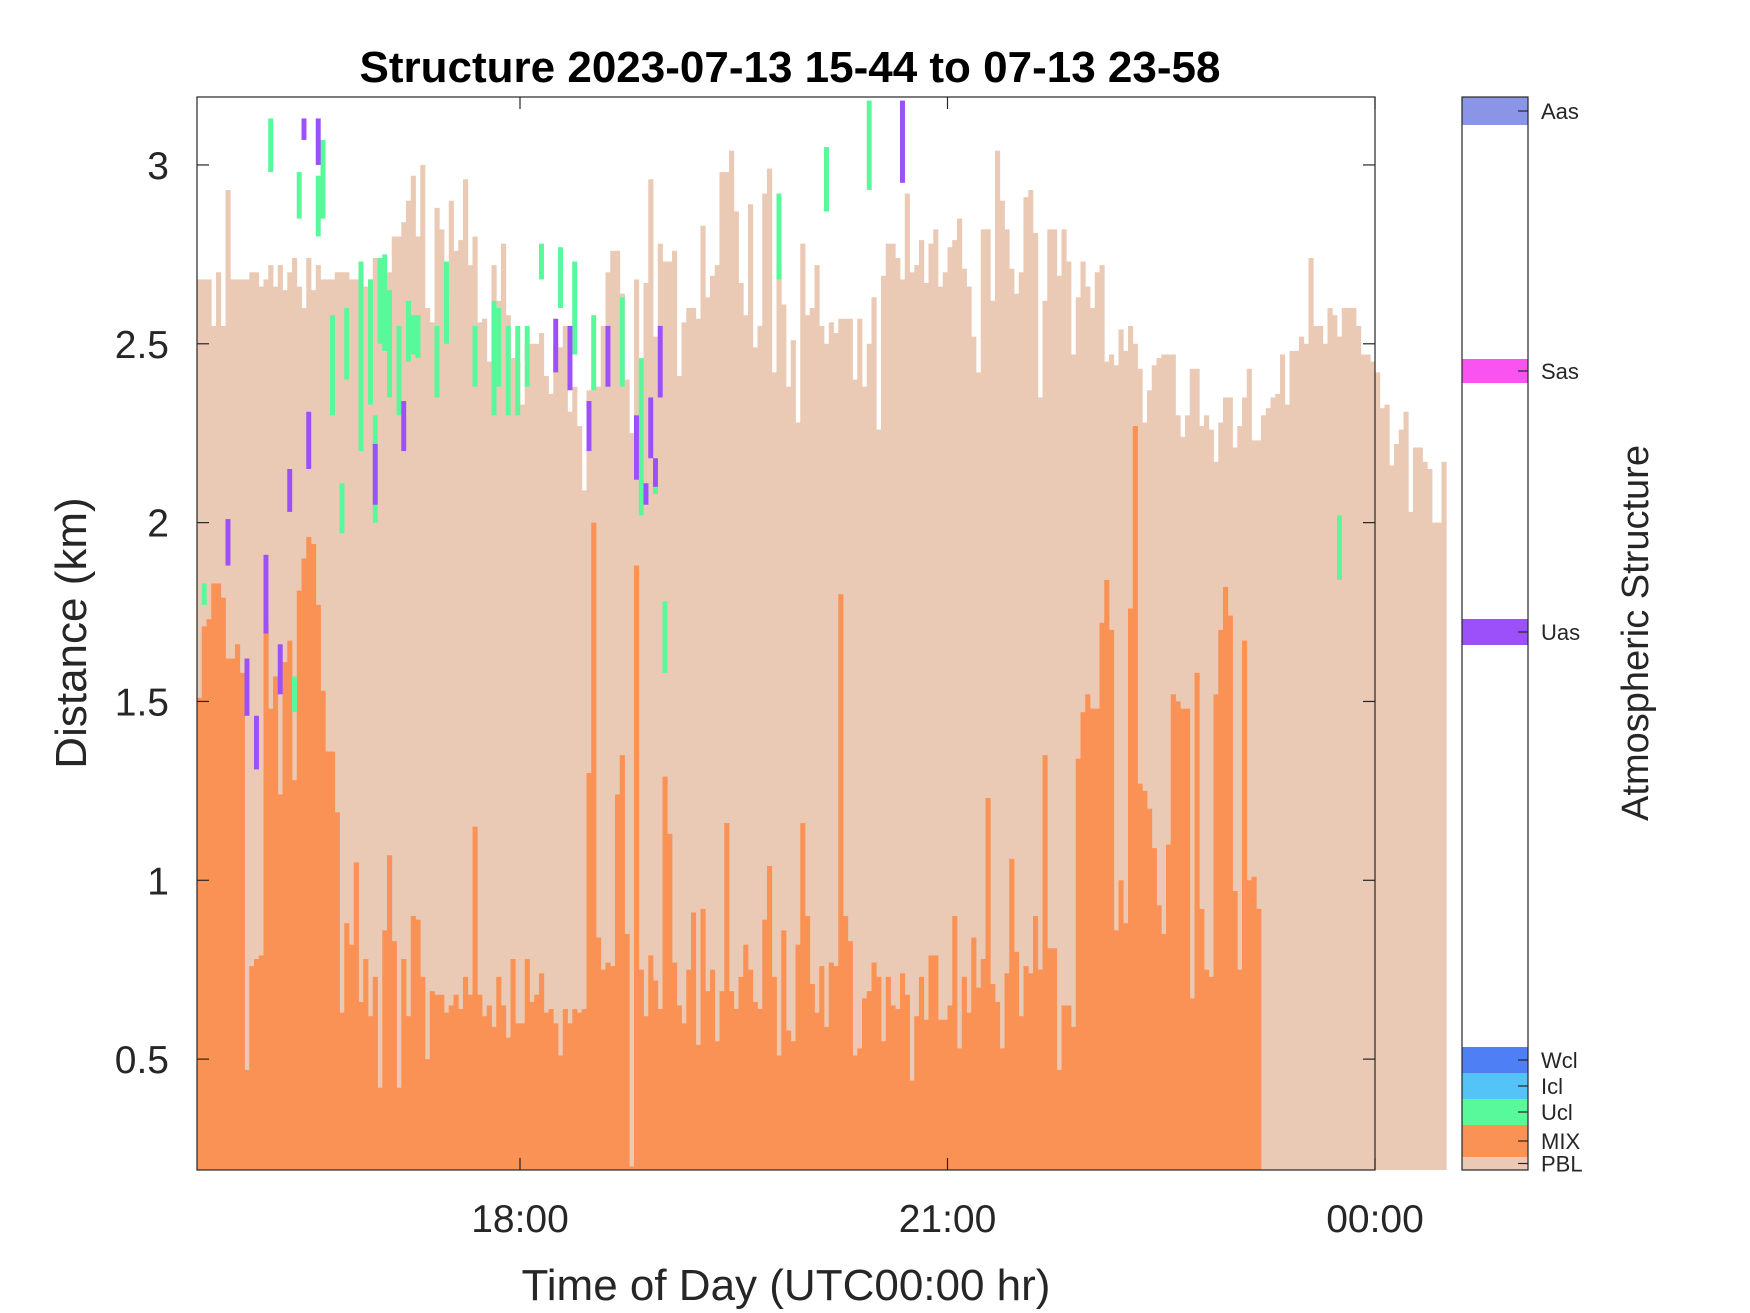  What do you see at coordinates (1495, 1163) in the screenshot?
I see `colorbar-swatch-pbl` at bounding box center [1495, 1163].